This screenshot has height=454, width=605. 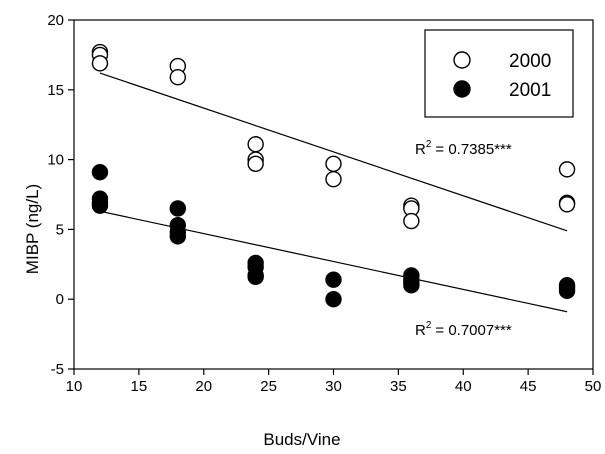 I want to click on r2-value-2001: = 0.7007***, so click(x=473, y=330).